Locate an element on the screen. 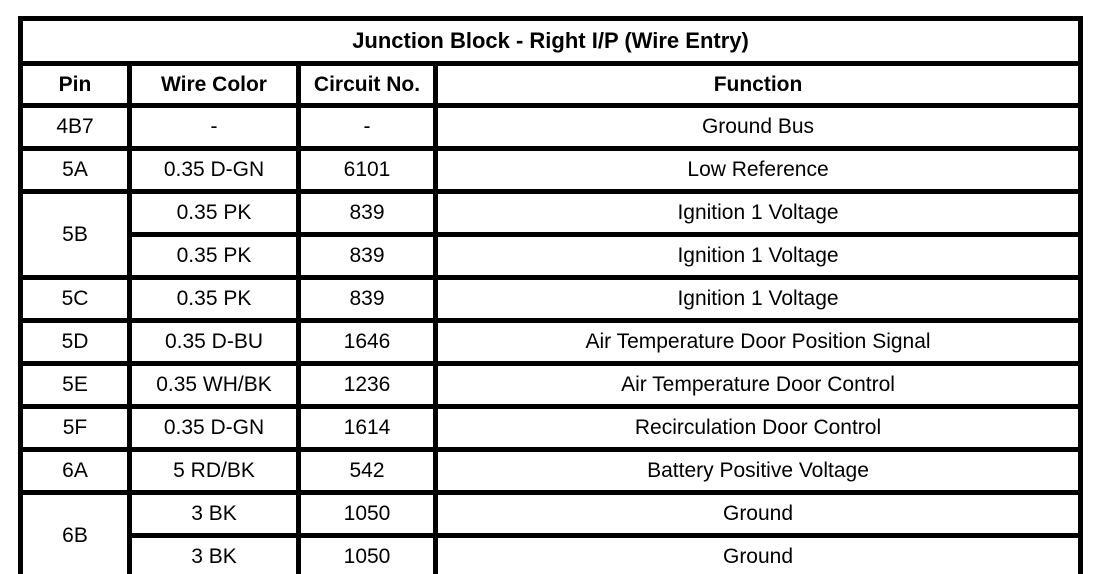 The width and height of the screenshot is (1120, 574). table-row: 5A 0.35 D-GN 6101 Low Reference is located at coordinates (551, 170).